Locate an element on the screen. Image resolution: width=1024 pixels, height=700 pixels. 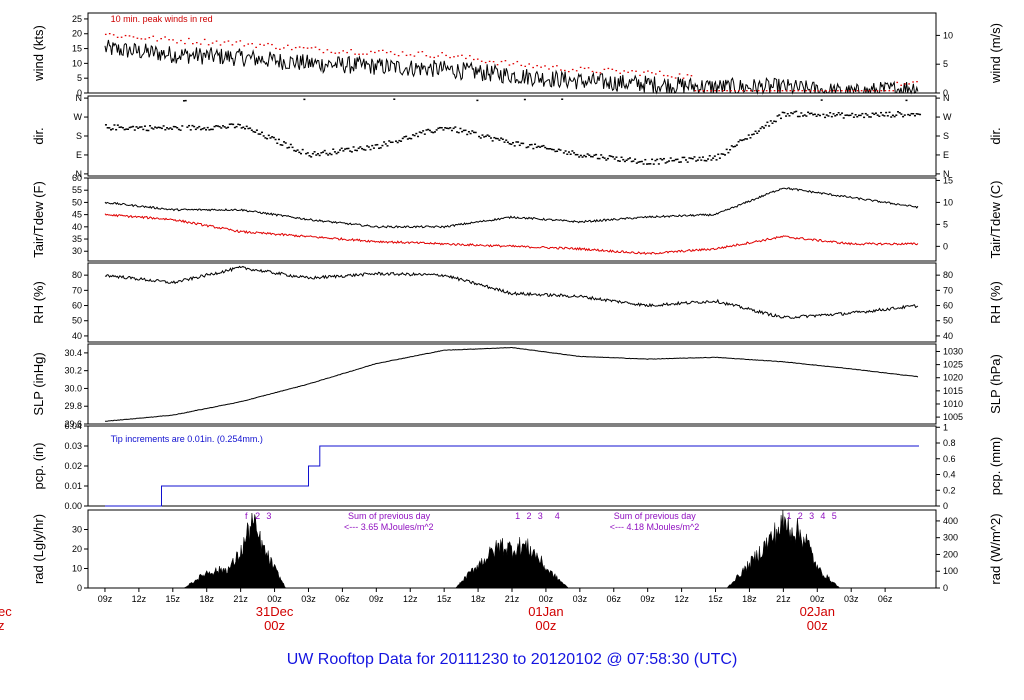
y-tick-label-left: 35 is located at coordinates (77, 239).